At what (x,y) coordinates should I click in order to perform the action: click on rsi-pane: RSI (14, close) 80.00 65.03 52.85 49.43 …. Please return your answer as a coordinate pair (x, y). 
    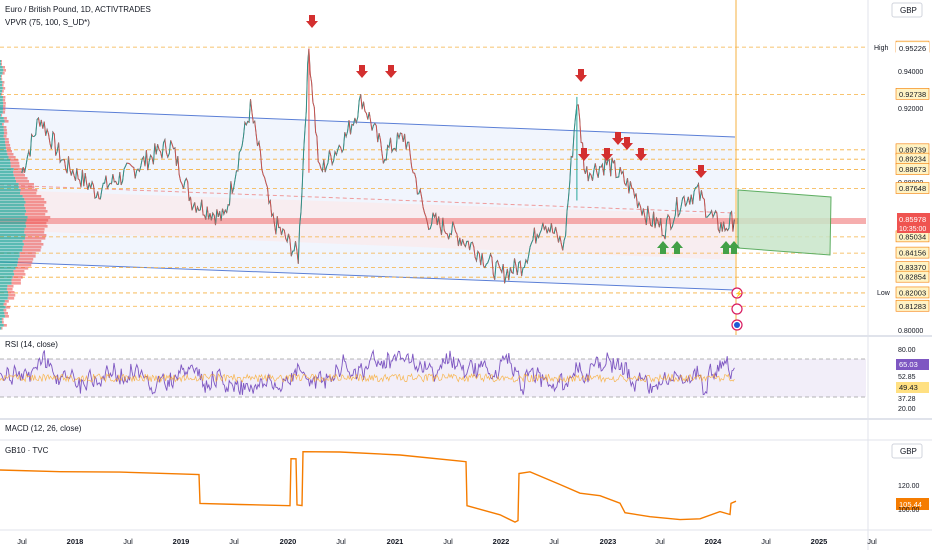
    Looking at the image, I should click on (464, 376).